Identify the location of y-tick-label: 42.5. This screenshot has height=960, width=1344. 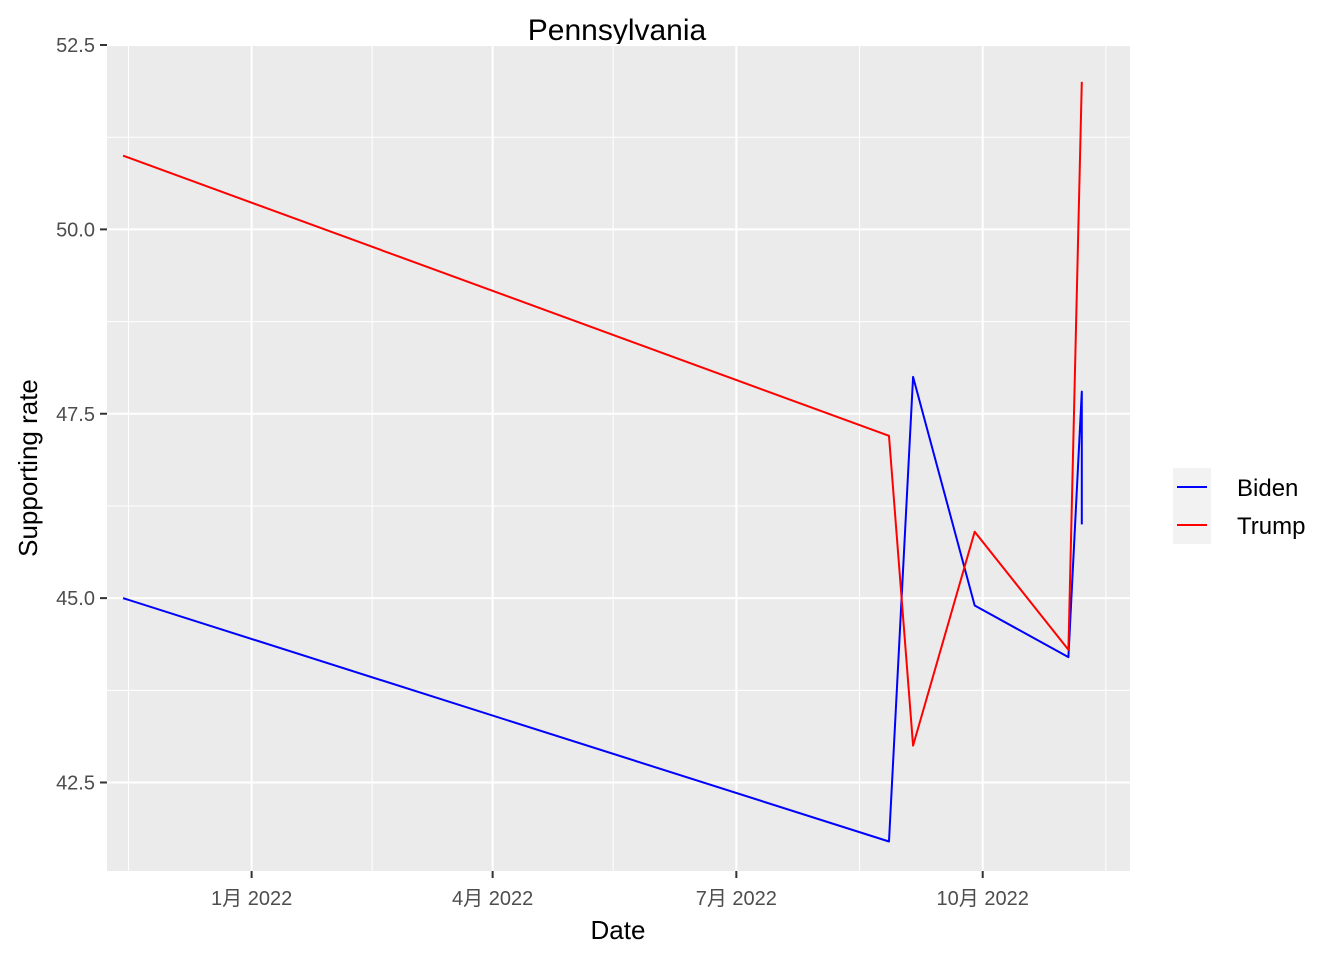
(75, 784).